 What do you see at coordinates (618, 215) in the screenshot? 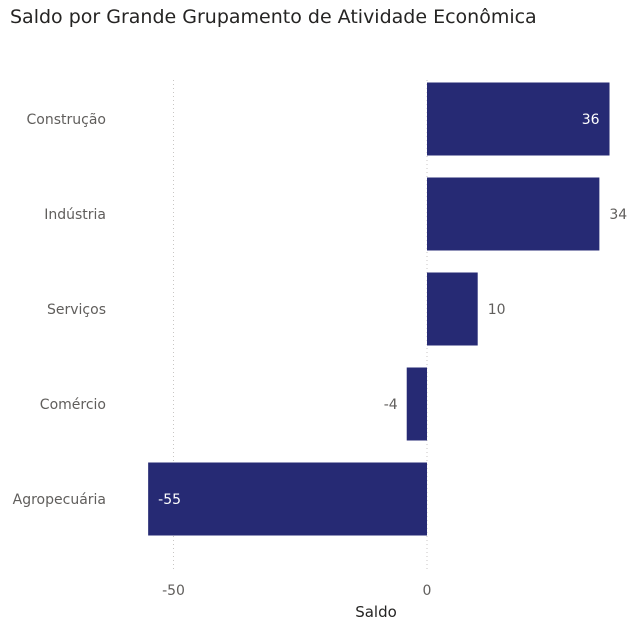
I see `data-label: 34` at bounding box center [618, 215].